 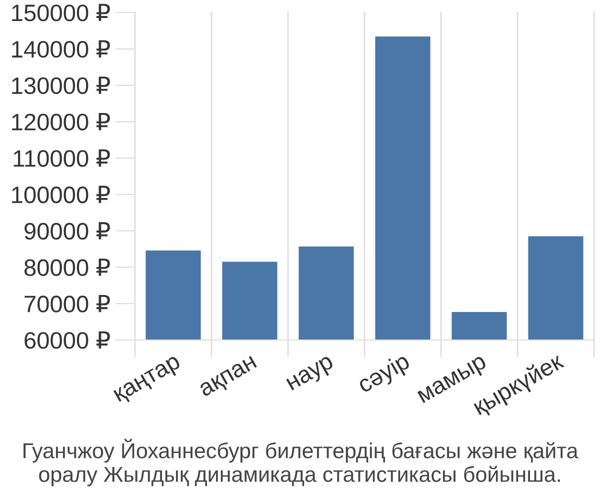 I want to click on y-tick-label: 140000 ₽, so click(x=61, y=49).